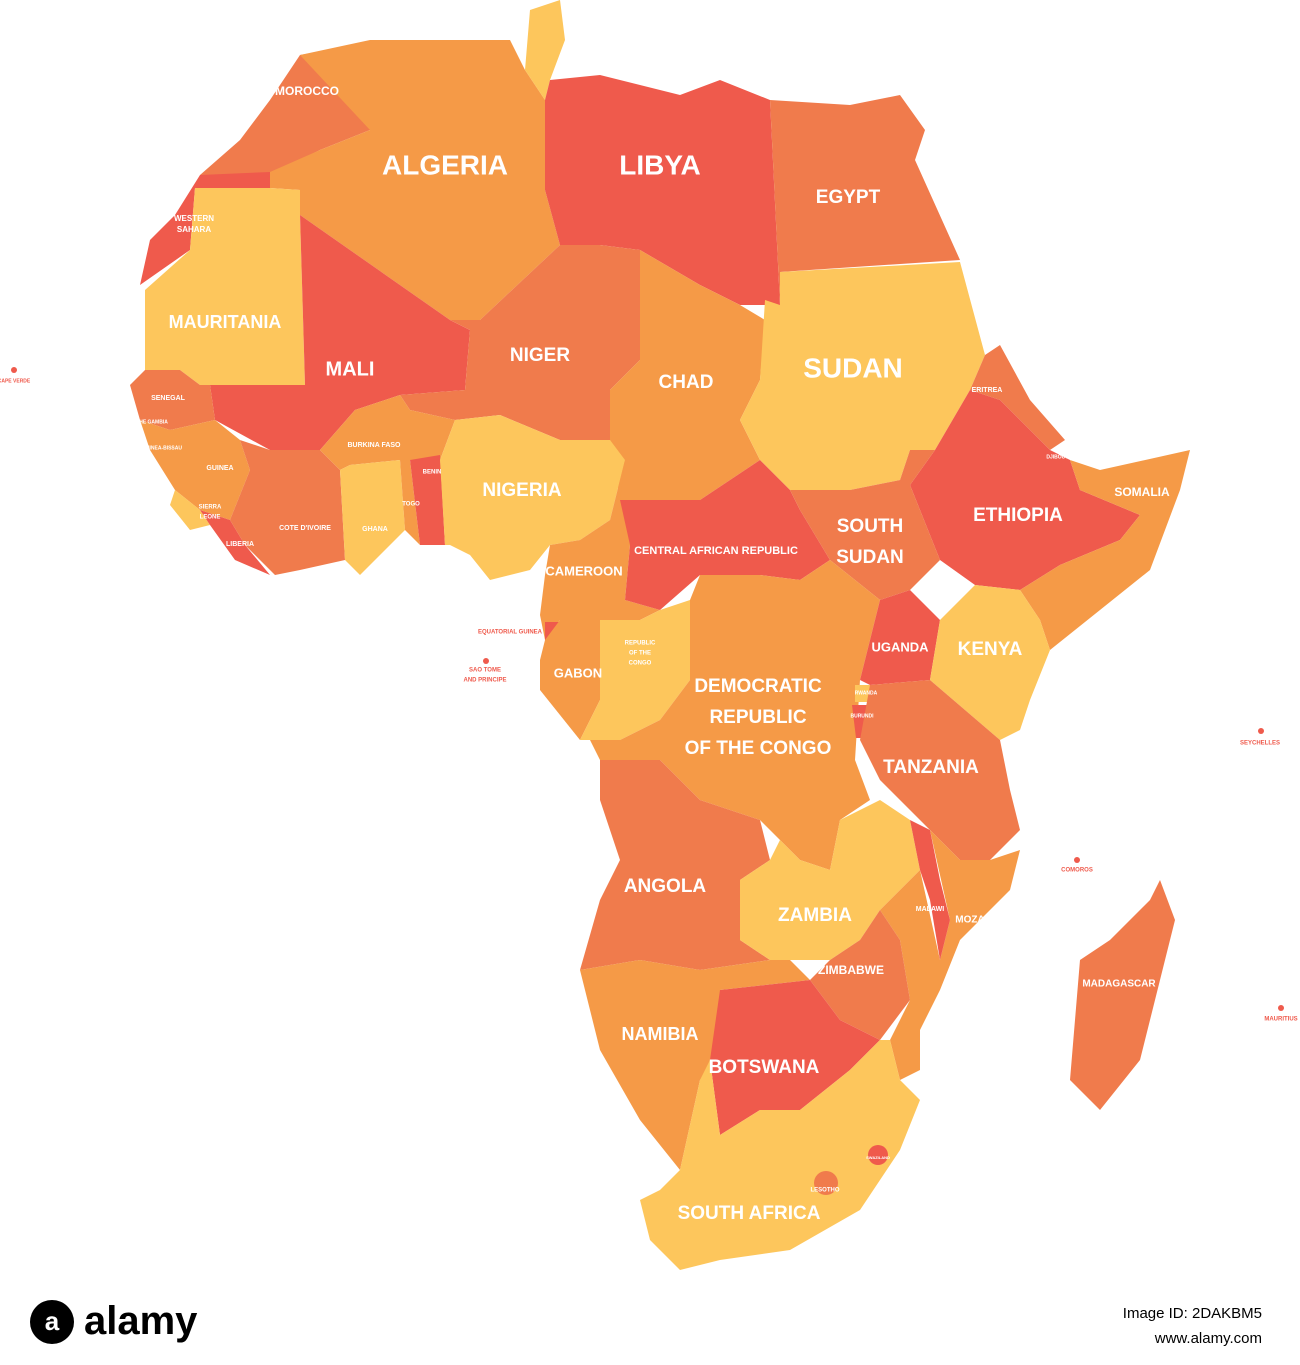 The height and width of the screenshot is (1365, 1300). What do you see at coordinates (659, 164) in the screenshot?
I see `country-label: LIBYA` at bounding box center [659, 164].